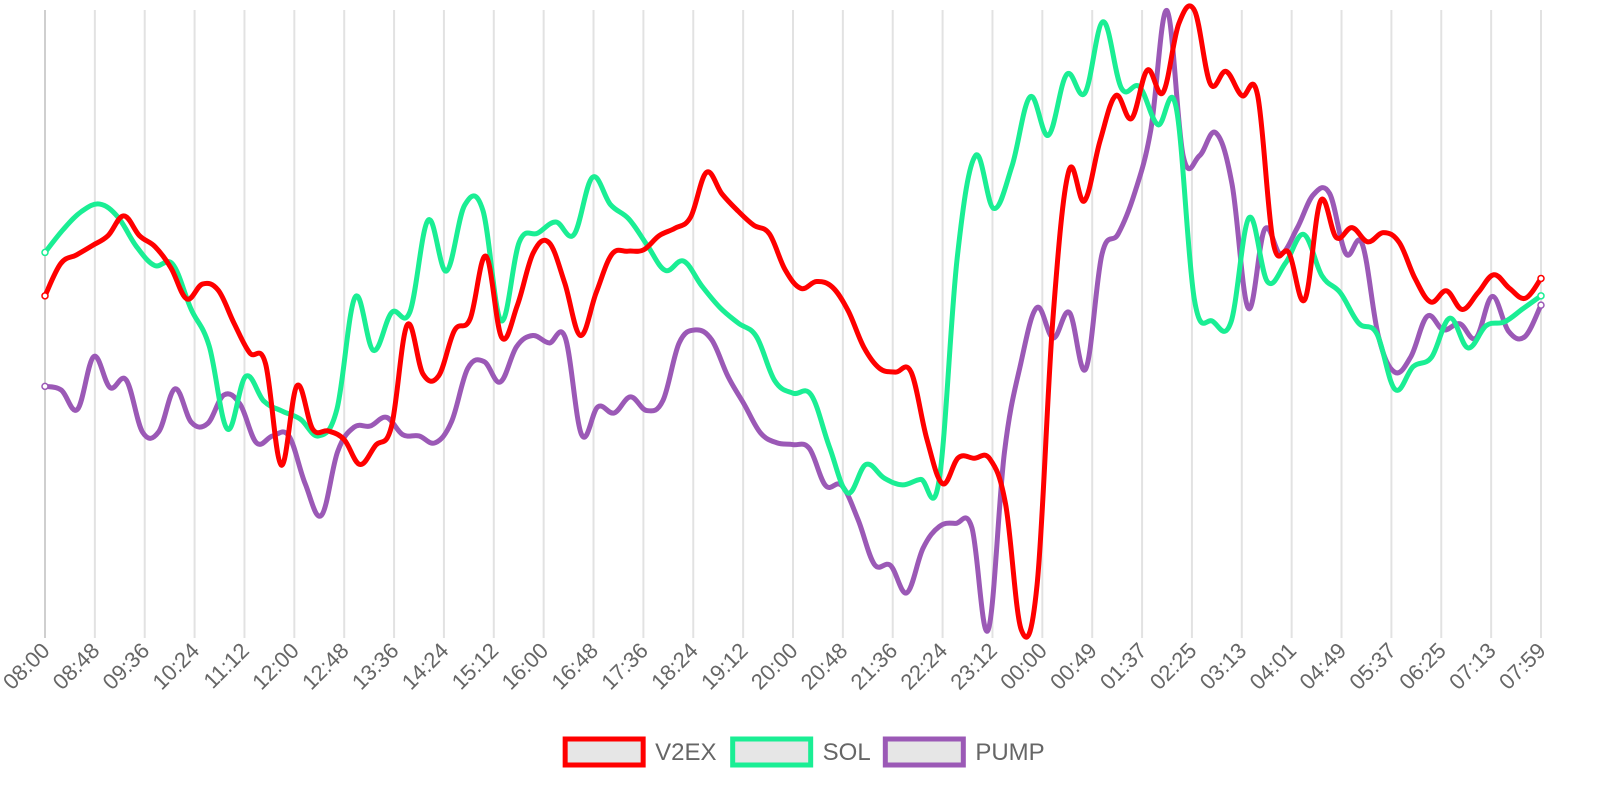 The width and height of the screenshot is (1600, 805). What do you see at coordinates (1322, 666) in the screenshot?
I see `x-tick-label: 04:49` at bounding box center [1322, 666].